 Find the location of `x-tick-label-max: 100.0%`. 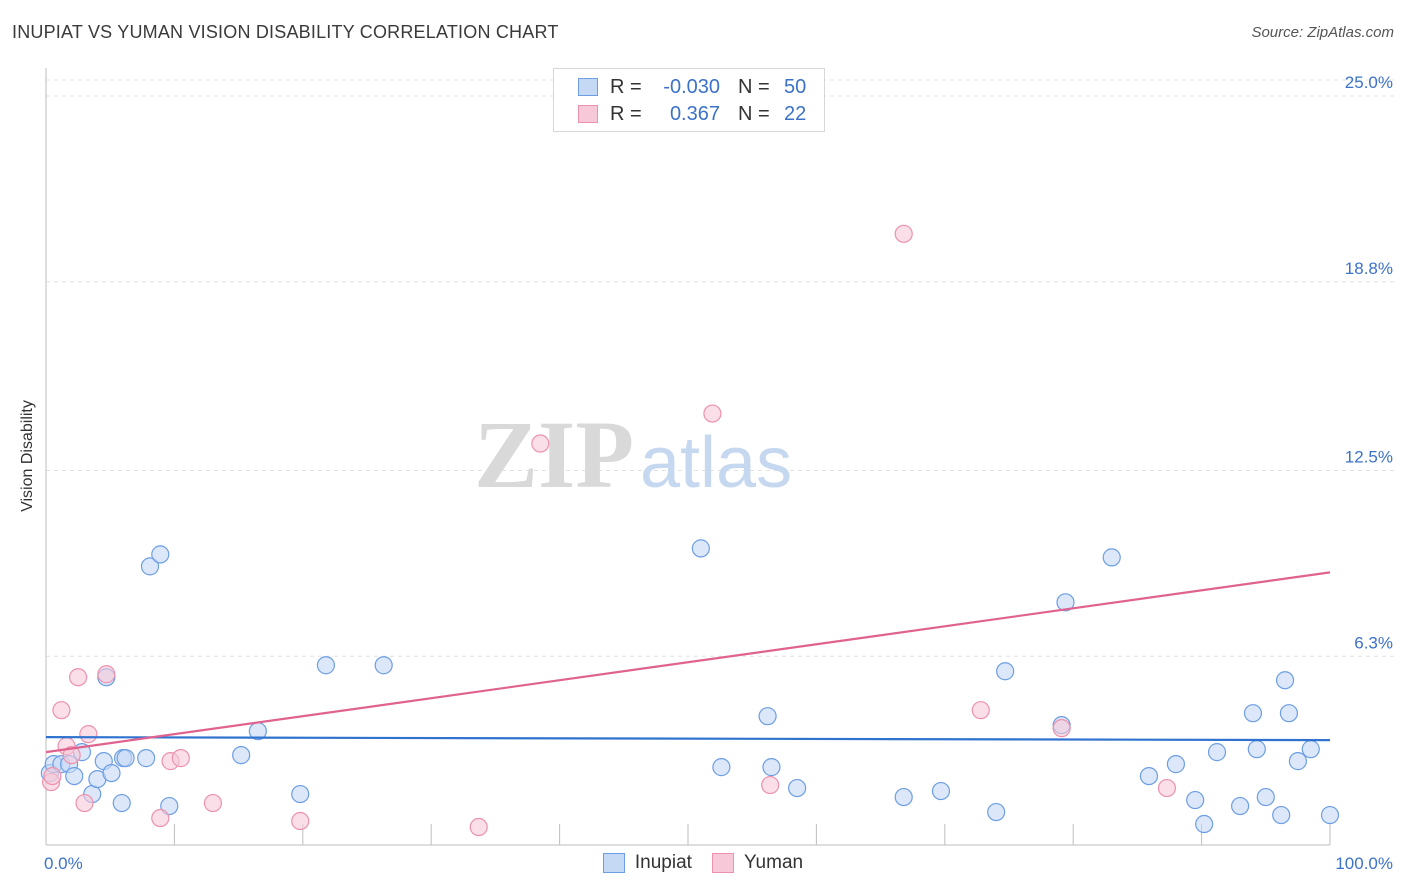

x-tick-label-max: 100.0% is located at coordinates (1364, 863).